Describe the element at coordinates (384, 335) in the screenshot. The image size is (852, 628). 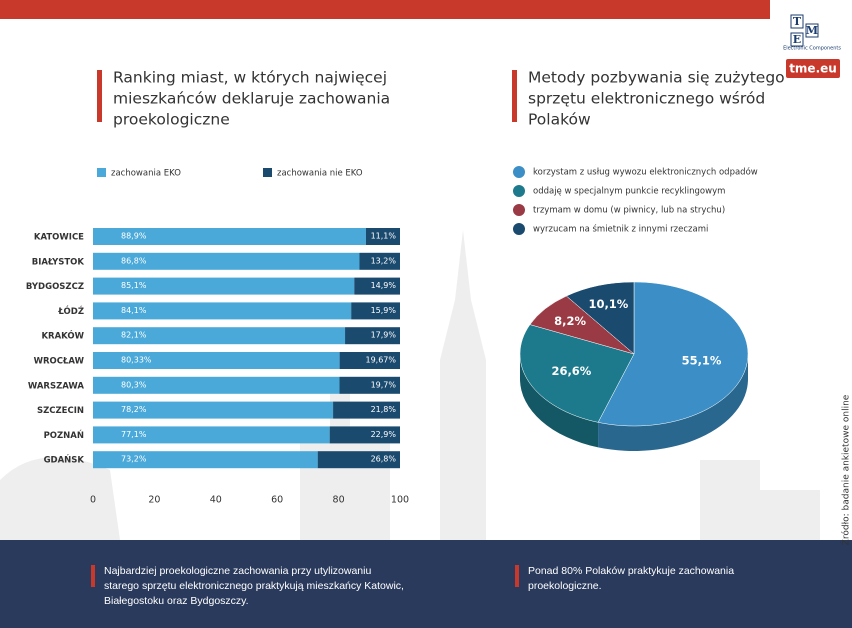
I see `value-label: 17,9%` at that location.